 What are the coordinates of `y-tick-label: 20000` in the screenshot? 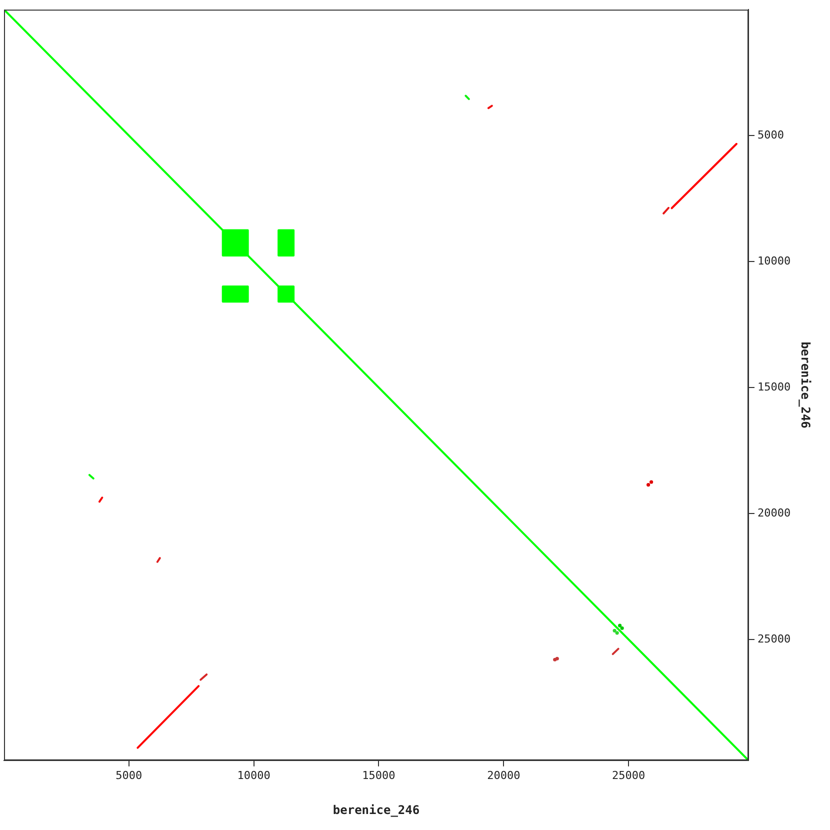 It's located at (774, 513).